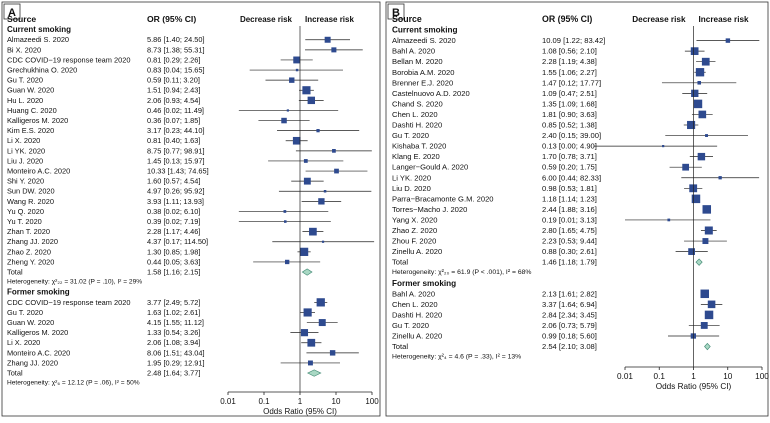  Describe the element at coordinates (569, 125) in the screenshot. I see `study-or-ci: 0.85 [0.52; 1.38]` at that location.